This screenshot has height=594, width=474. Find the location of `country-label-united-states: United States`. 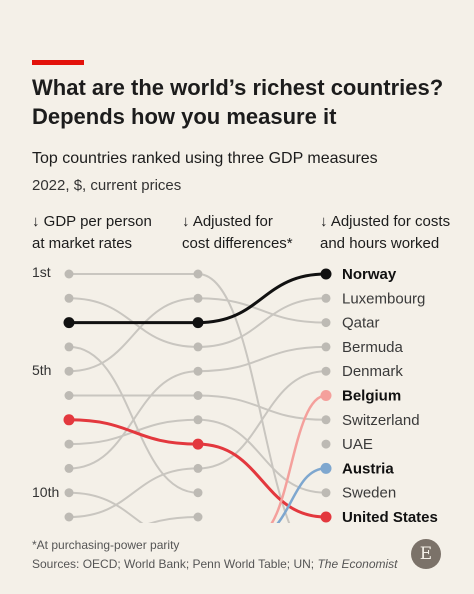

country-label-united-states: United States is located at coordinates (390, 517).